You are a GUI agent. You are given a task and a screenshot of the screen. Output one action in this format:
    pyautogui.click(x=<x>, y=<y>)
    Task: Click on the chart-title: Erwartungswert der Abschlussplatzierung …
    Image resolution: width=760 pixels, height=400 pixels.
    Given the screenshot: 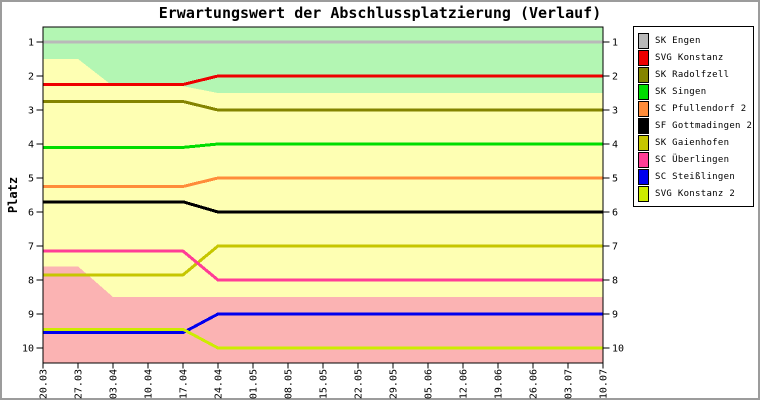 What is the action you would take?
    pyautogui.click(x=380, y=13)
    